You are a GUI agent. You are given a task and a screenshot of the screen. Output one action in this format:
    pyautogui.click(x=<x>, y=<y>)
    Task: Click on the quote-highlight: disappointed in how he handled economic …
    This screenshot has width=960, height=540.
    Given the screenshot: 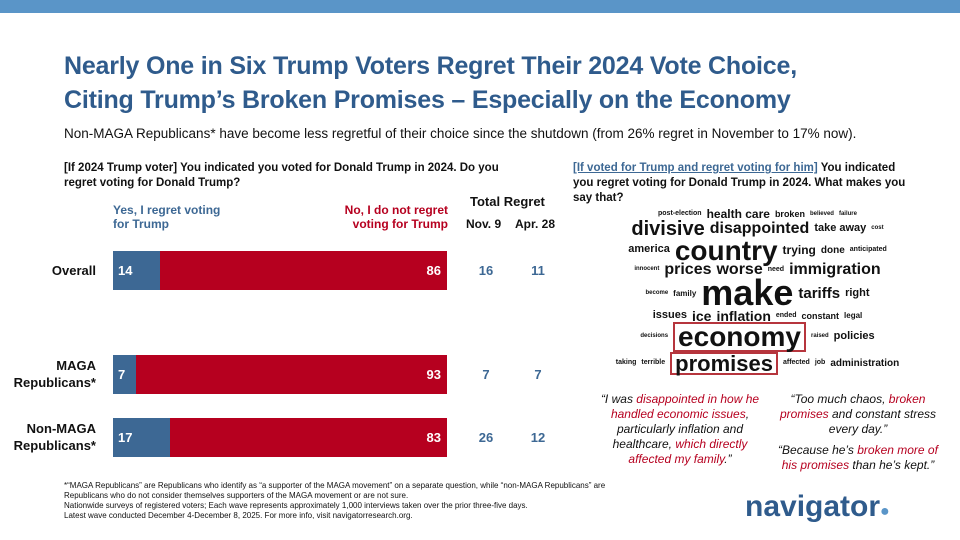 What is the action you would take?
    pyautogui.click(x=685, y=406)
    